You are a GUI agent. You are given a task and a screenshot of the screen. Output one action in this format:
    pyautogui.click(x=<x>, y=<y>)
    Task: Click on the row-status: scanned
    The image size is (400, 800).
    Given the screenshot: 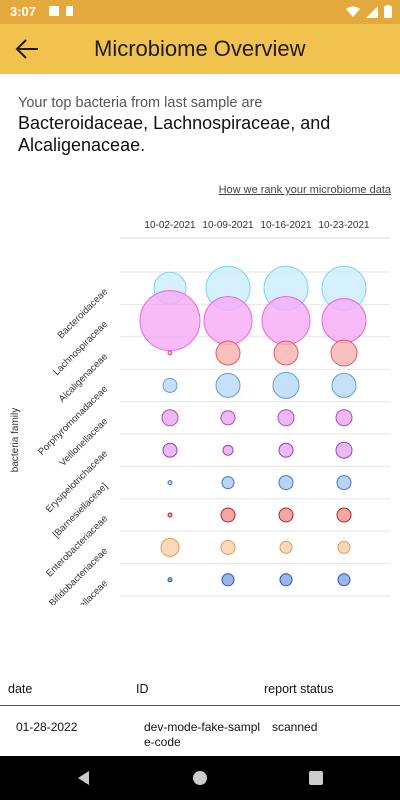 What is the action you would take?
    pyautogui.click(x=295, y=727)
    